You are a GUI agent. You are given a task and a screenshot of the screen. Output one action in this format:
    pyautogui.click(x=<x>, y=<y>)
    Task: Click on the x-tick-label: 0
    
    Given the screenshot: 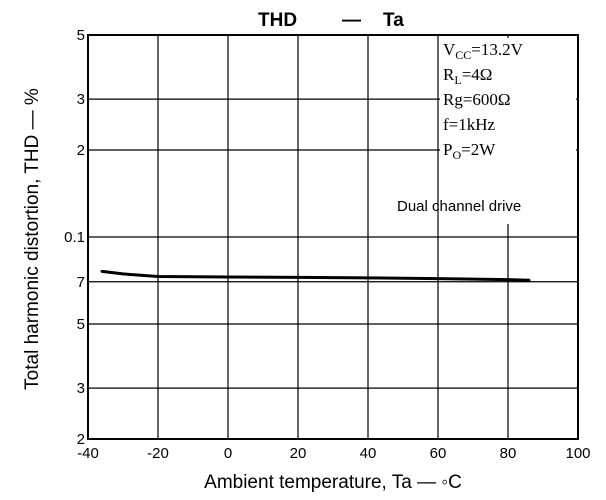 What is the action you would take?
    pyautogui.click(x=228, y=453)
    